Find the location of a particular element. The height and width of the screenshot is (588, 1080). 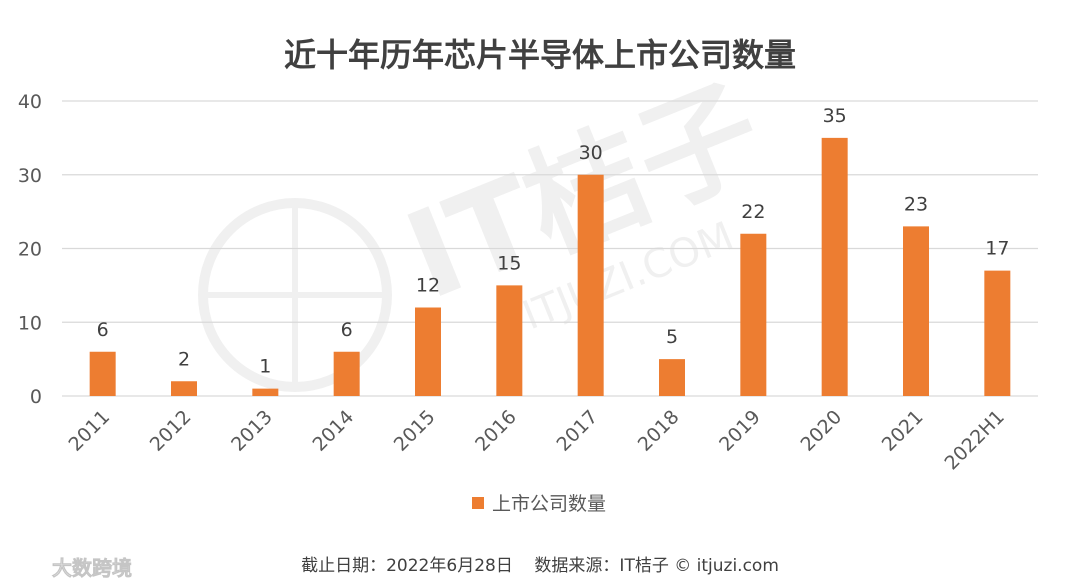

corner-watermark-text: 大数跨境 is located at coordinates (92, 568).